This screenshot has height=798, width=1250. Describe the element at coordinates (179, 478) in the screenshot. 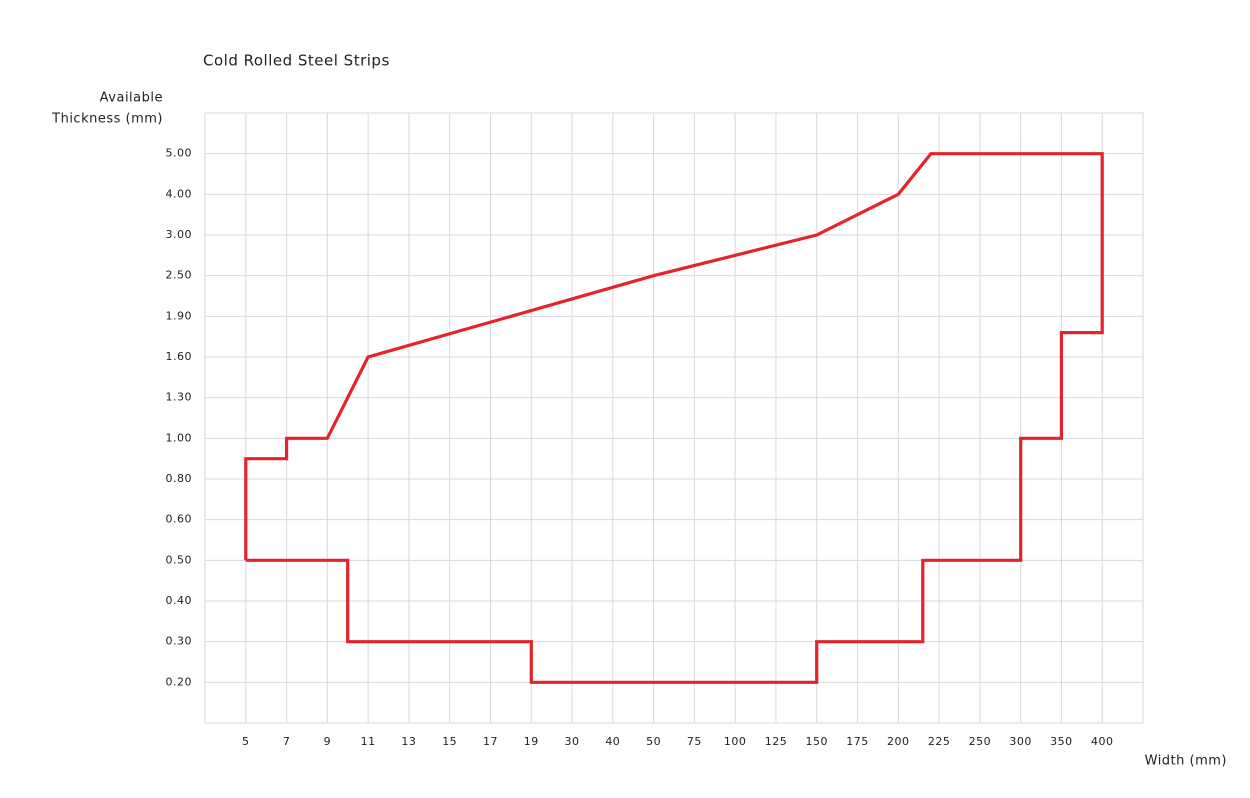

I see `y-tick-label: 0.80` at that location.